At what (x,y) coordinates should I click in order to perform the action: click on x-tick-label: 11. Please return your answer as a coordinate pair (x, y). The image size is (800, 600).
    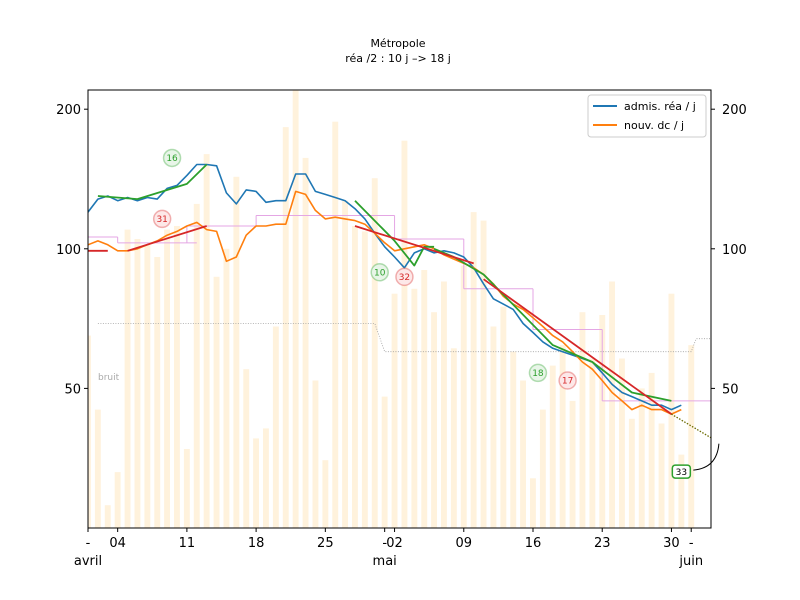
    Looking at the image, I should click on (187, 543).